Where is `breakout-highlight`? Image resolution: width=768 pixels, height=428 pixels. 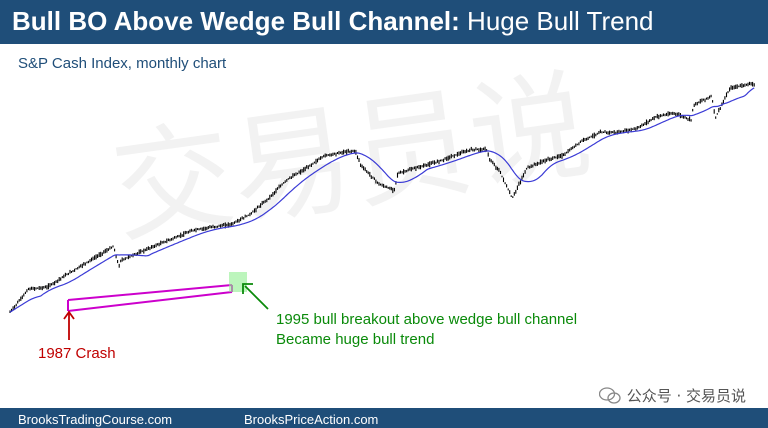
breakout-highlight is located at coordinates (238, 282).